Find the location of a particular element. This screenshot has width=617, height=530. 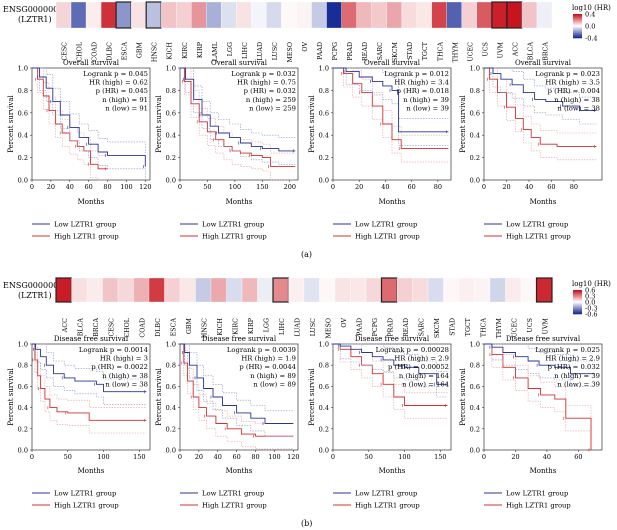

stat-line: n (high) = 91 is located at coordinates (125, 100).